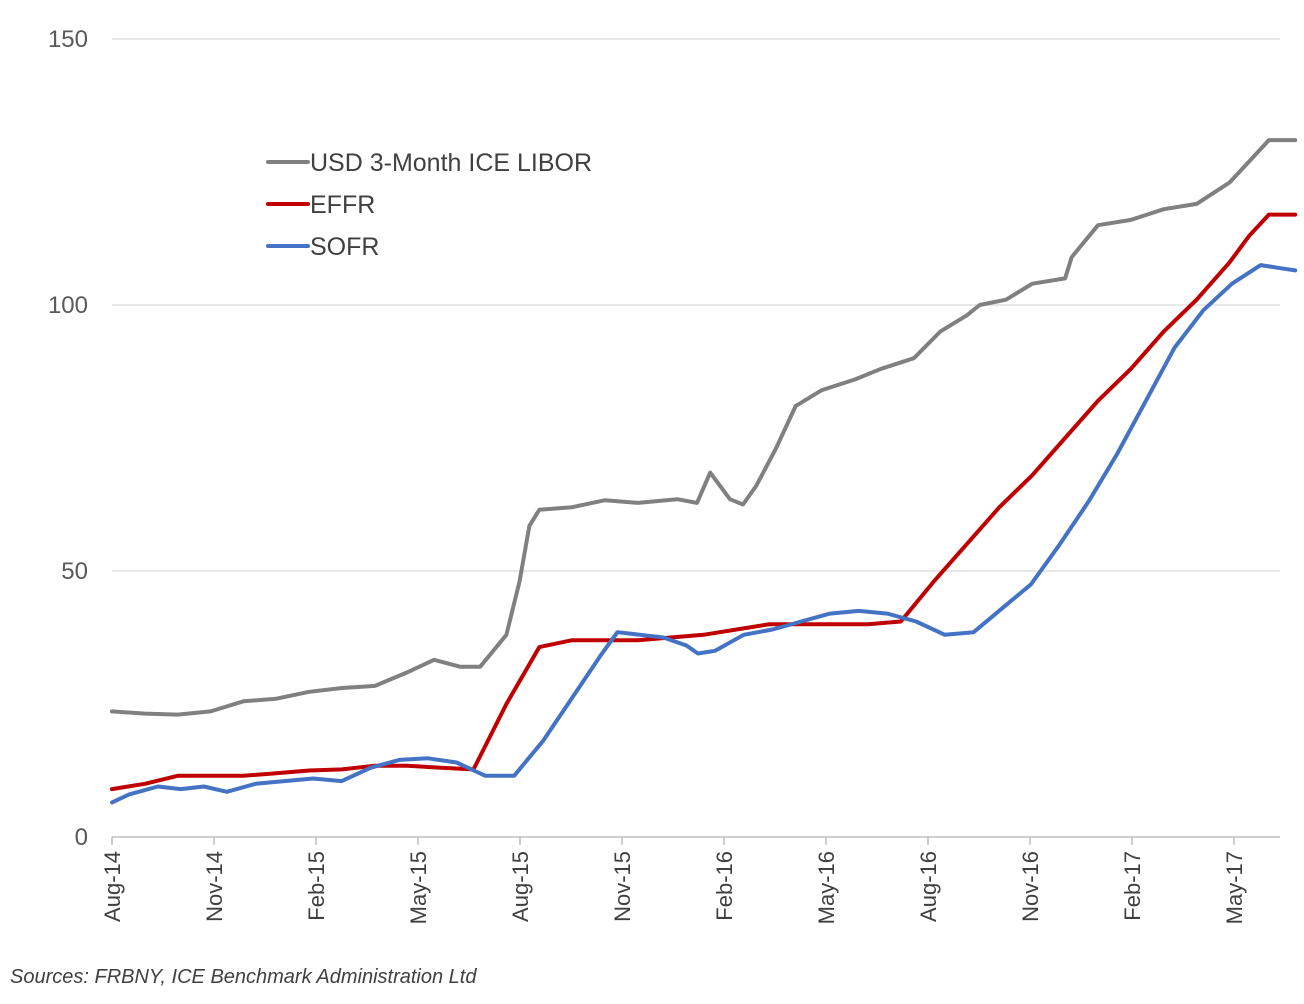 This screenshot has height=1004, width=1304. I want to click on legend: USD 3-Month ICE LIBOR EFFR SOFR, so click(429, 205).